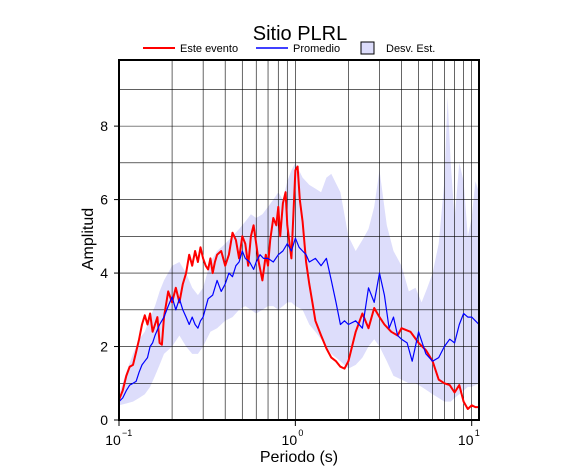 Image resolution: width=586 pixels, height=475 pixels. What do you see at coordinates (209, 49) in the screenshot?
I see `legend-label-este-evento: Este evento` at bounding box center [209, 49].